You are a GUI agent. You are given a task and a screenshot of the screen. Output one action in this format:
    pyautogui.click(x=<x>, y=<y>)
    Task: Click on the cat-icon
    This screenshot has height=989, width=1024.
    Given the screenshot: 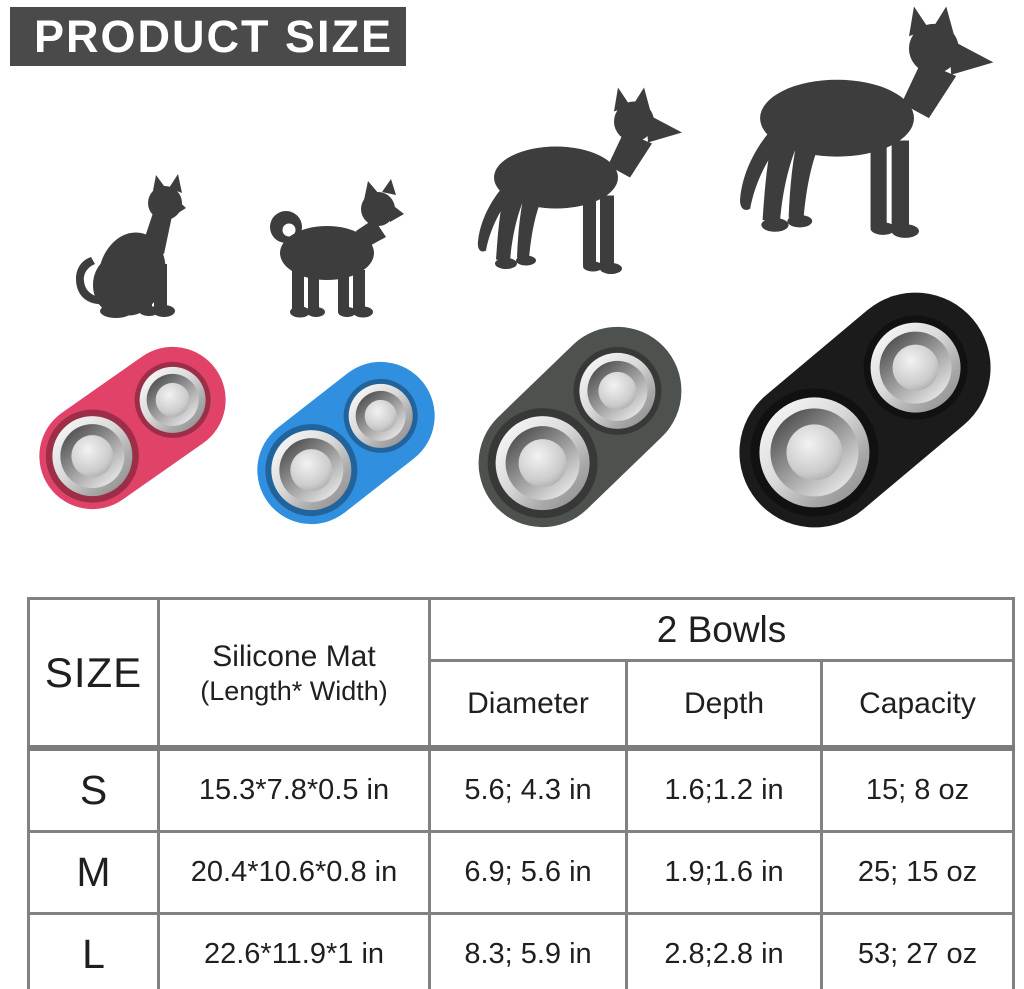 What is the action you would take?
    pyautogui.click(x=131, y=246)
    